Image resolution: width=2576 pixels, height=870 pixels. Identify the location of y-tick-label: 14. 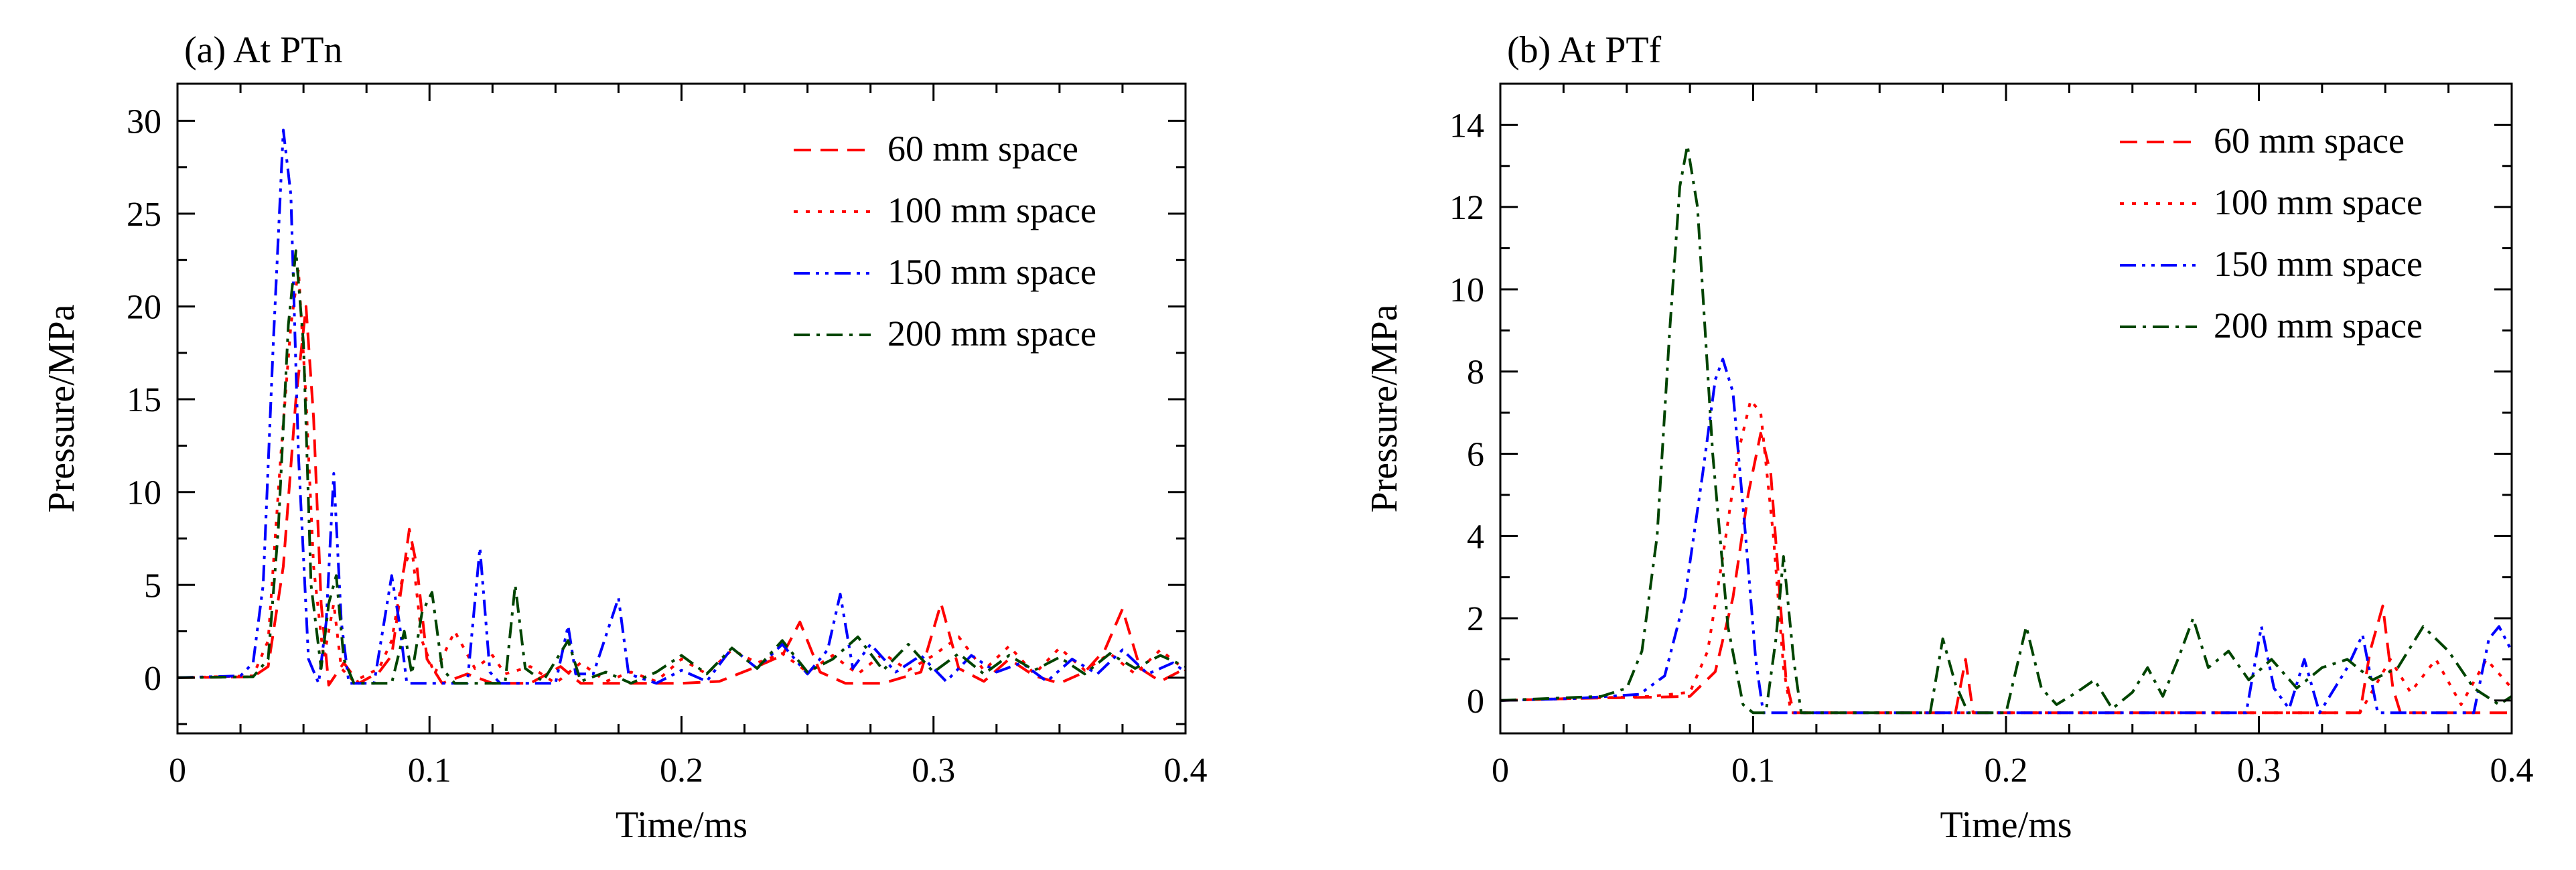
(1466, 125).